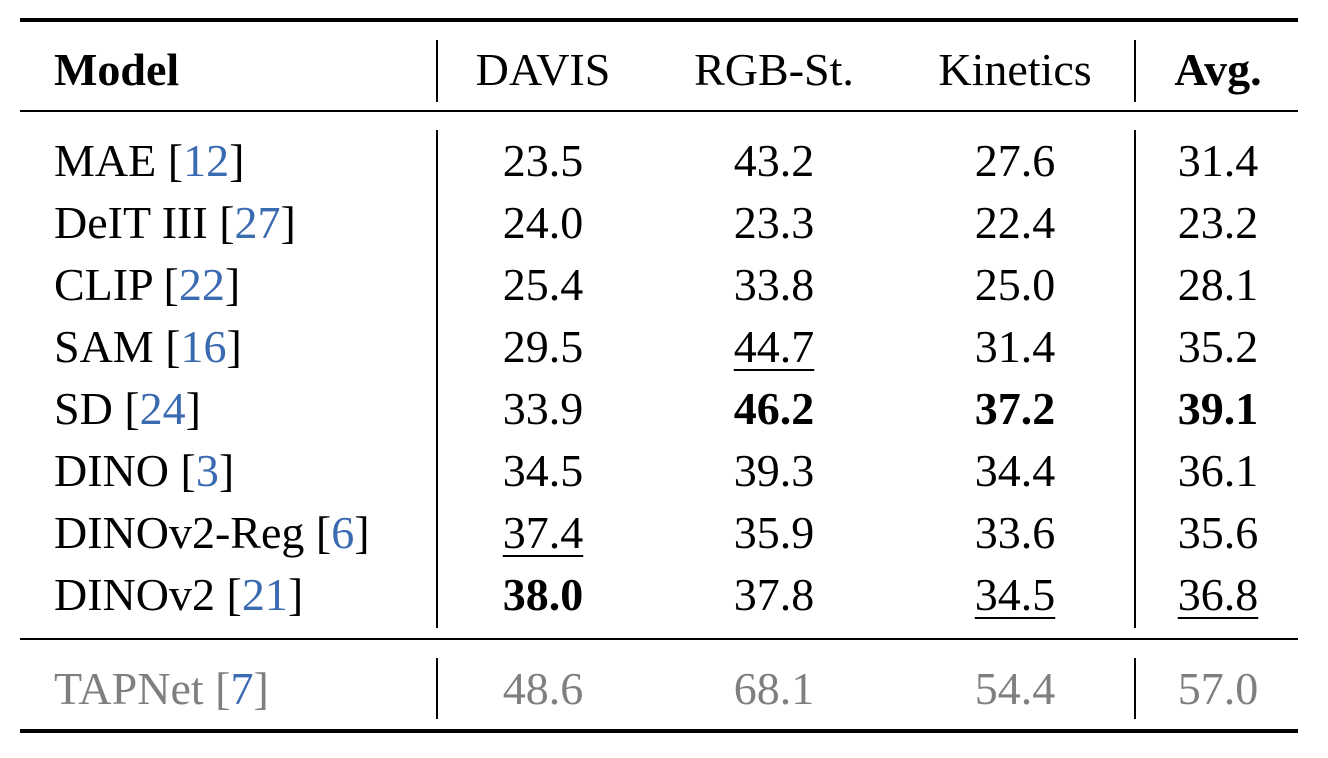 The width and height of the screenshot is (1328, 758). I want to click on rgb-cell: 37.8, so click(774, 594).